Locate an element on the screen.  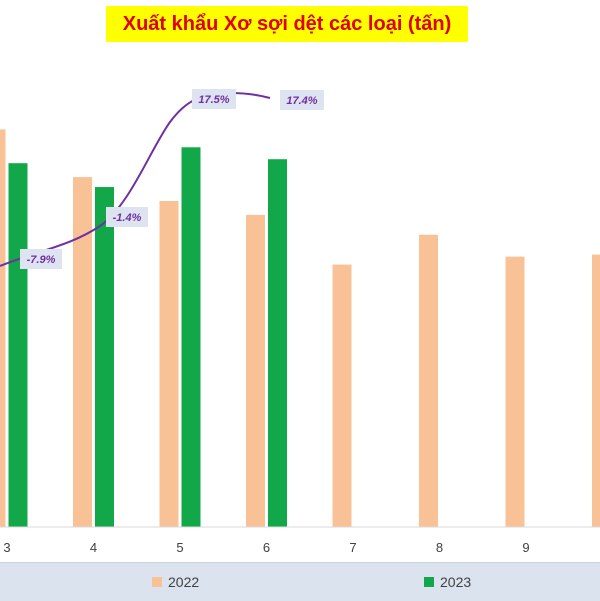
growth-label-5: 17.5% is located at coordinates (214, 99).